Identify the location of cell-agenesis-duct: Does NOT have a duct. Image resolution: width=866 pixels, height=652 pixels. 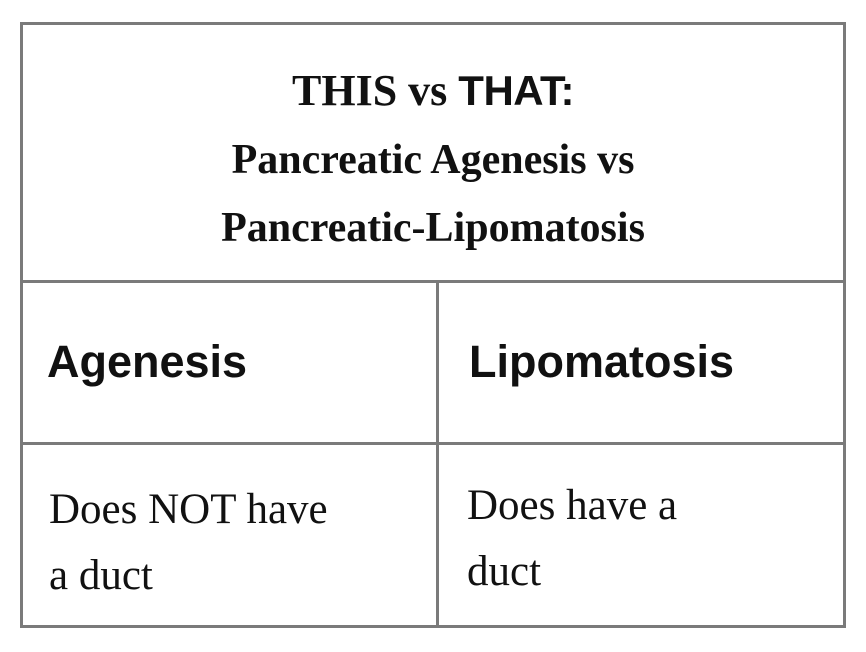
(229, 535).